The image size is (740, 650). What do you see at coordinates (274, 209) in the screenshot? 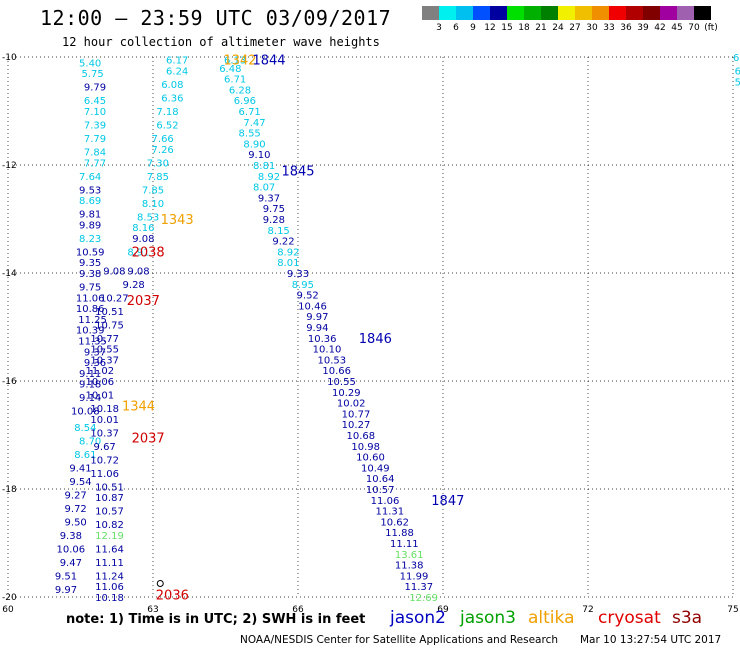
I see `wave-height-value: 9.75` at bounding box center [274, 209].